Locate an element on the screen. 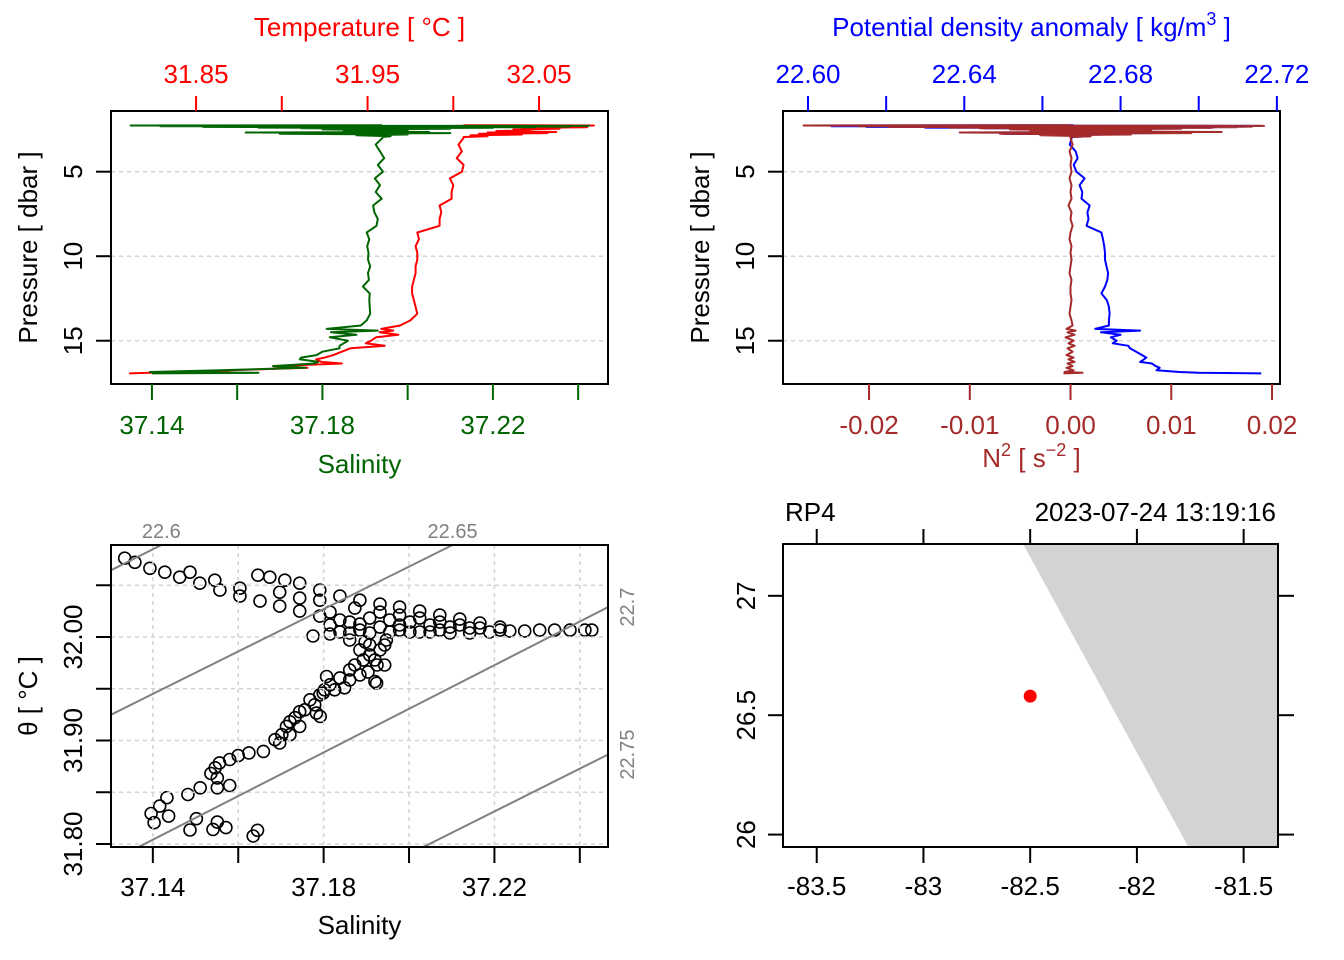  isopycnal-label: 22.6 is located at coordinates (161, 532).